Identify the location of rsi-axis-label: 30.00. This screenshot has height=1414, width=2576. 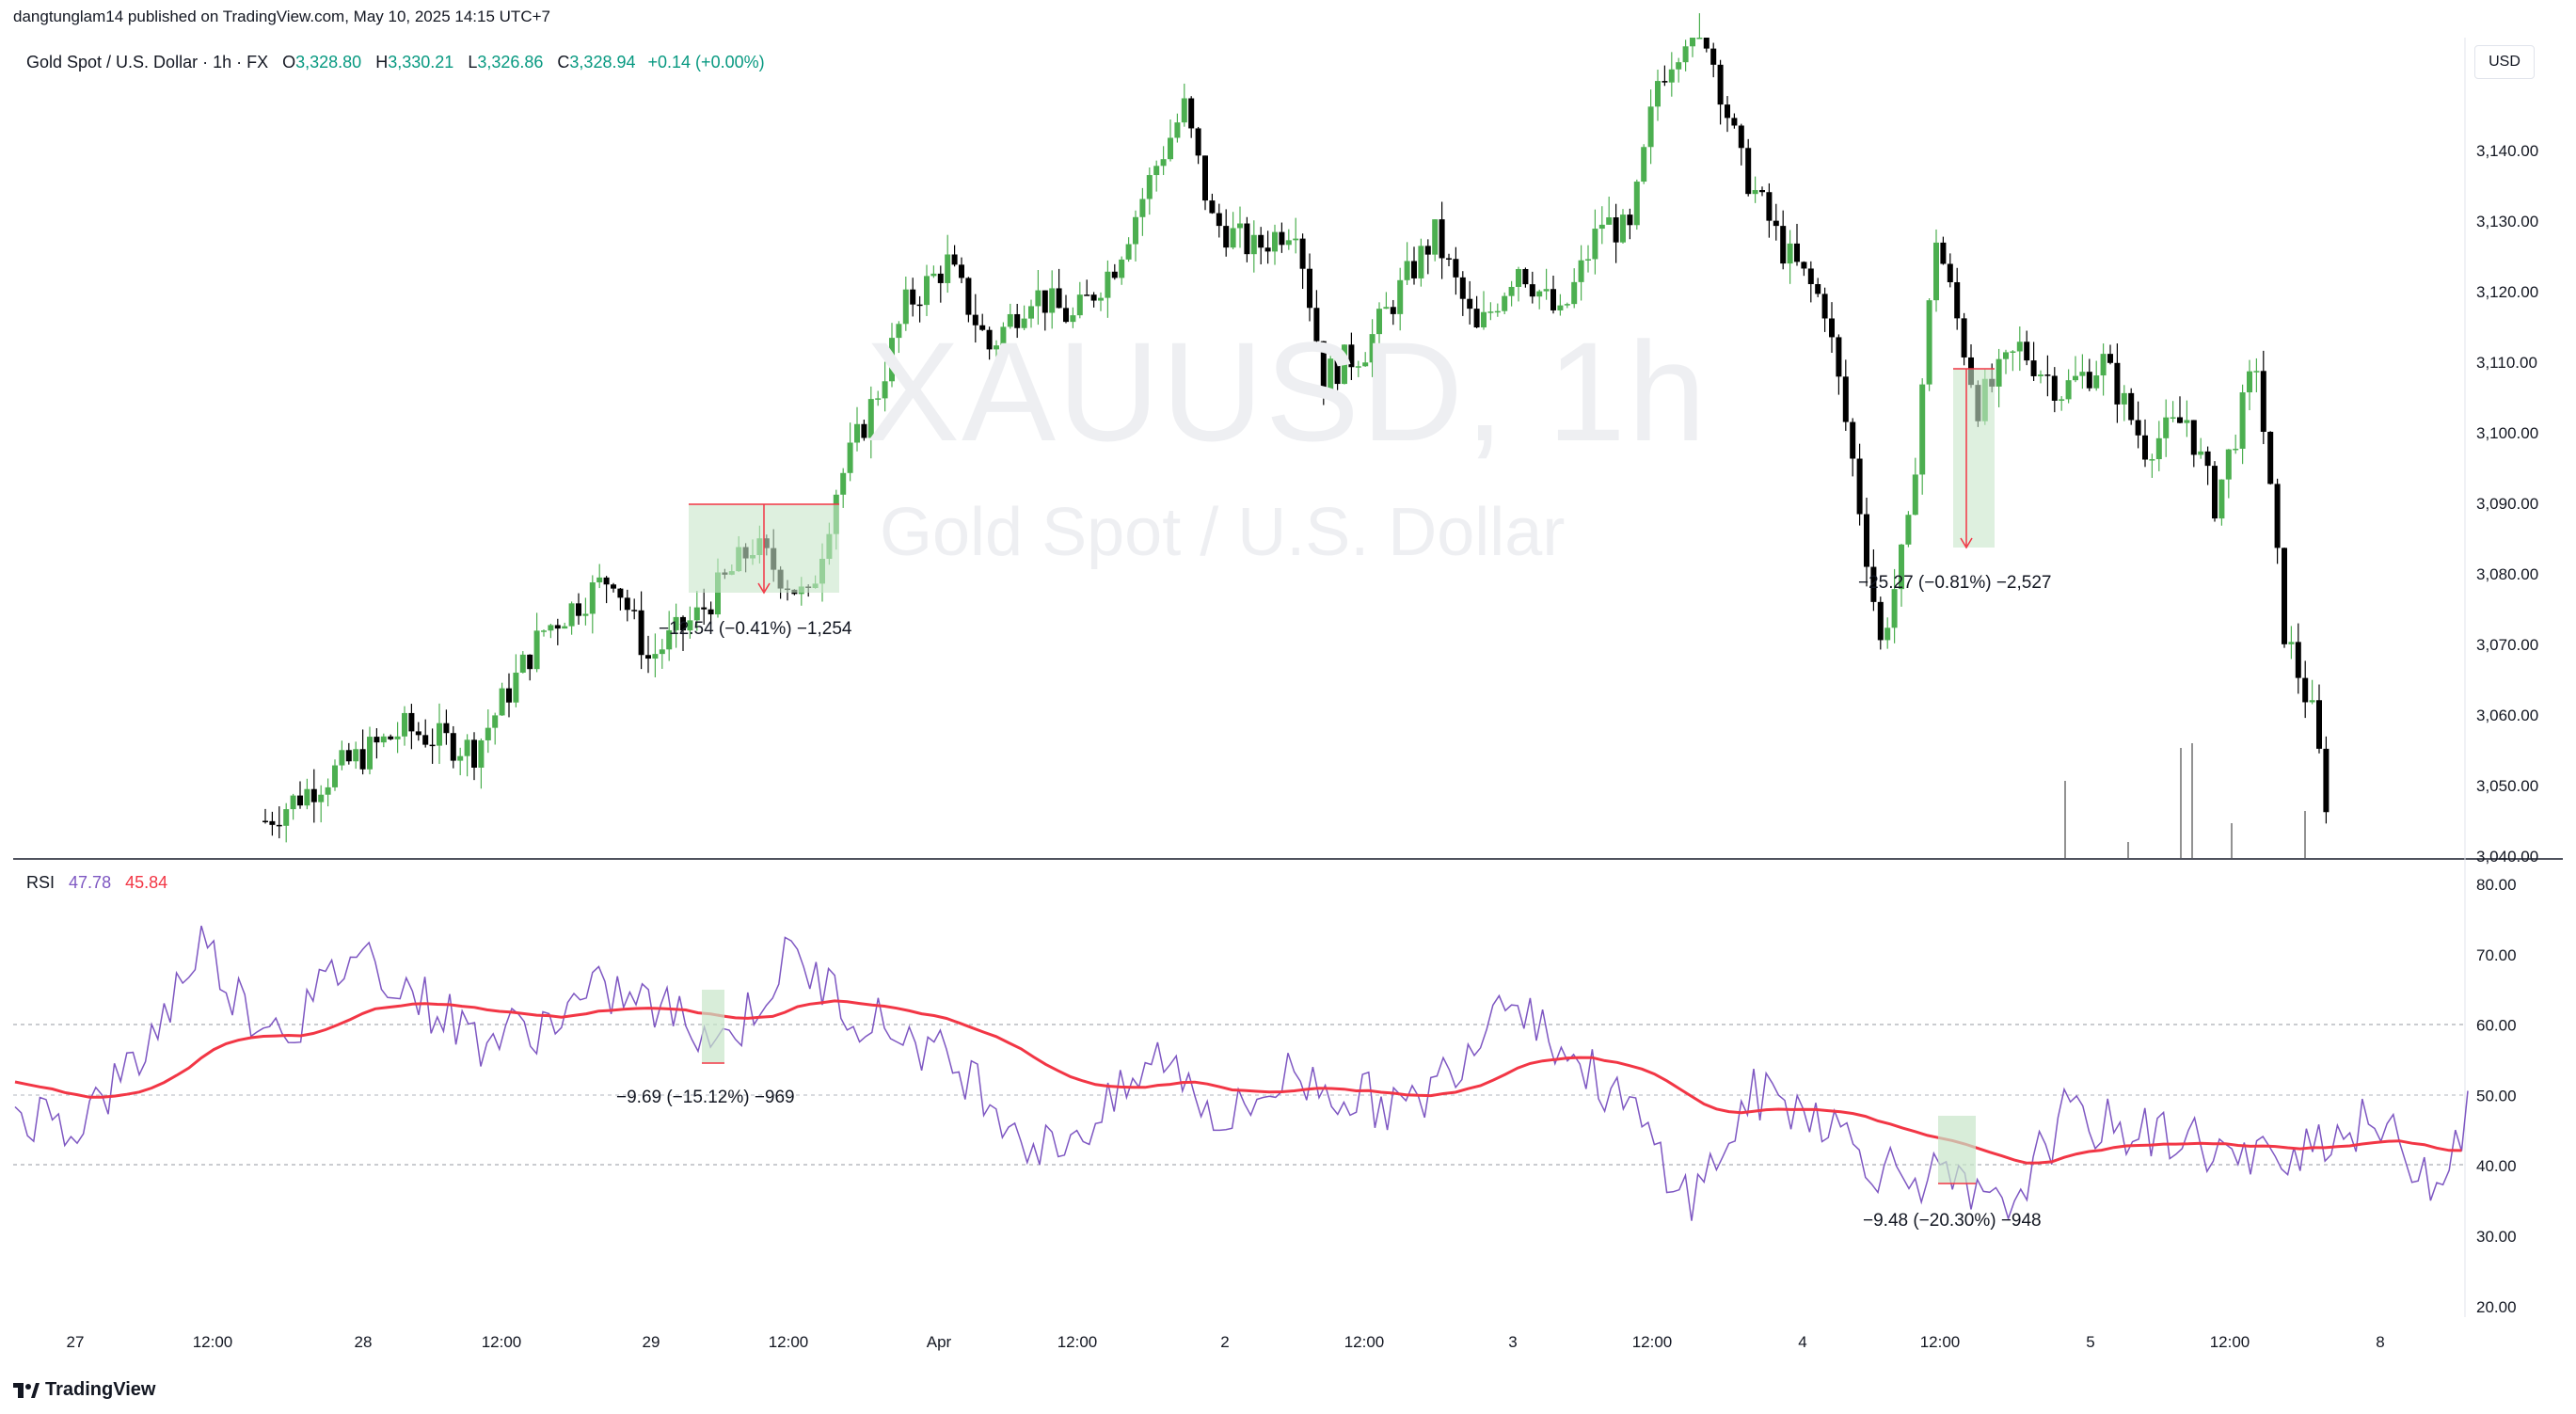
(2497, 1237).